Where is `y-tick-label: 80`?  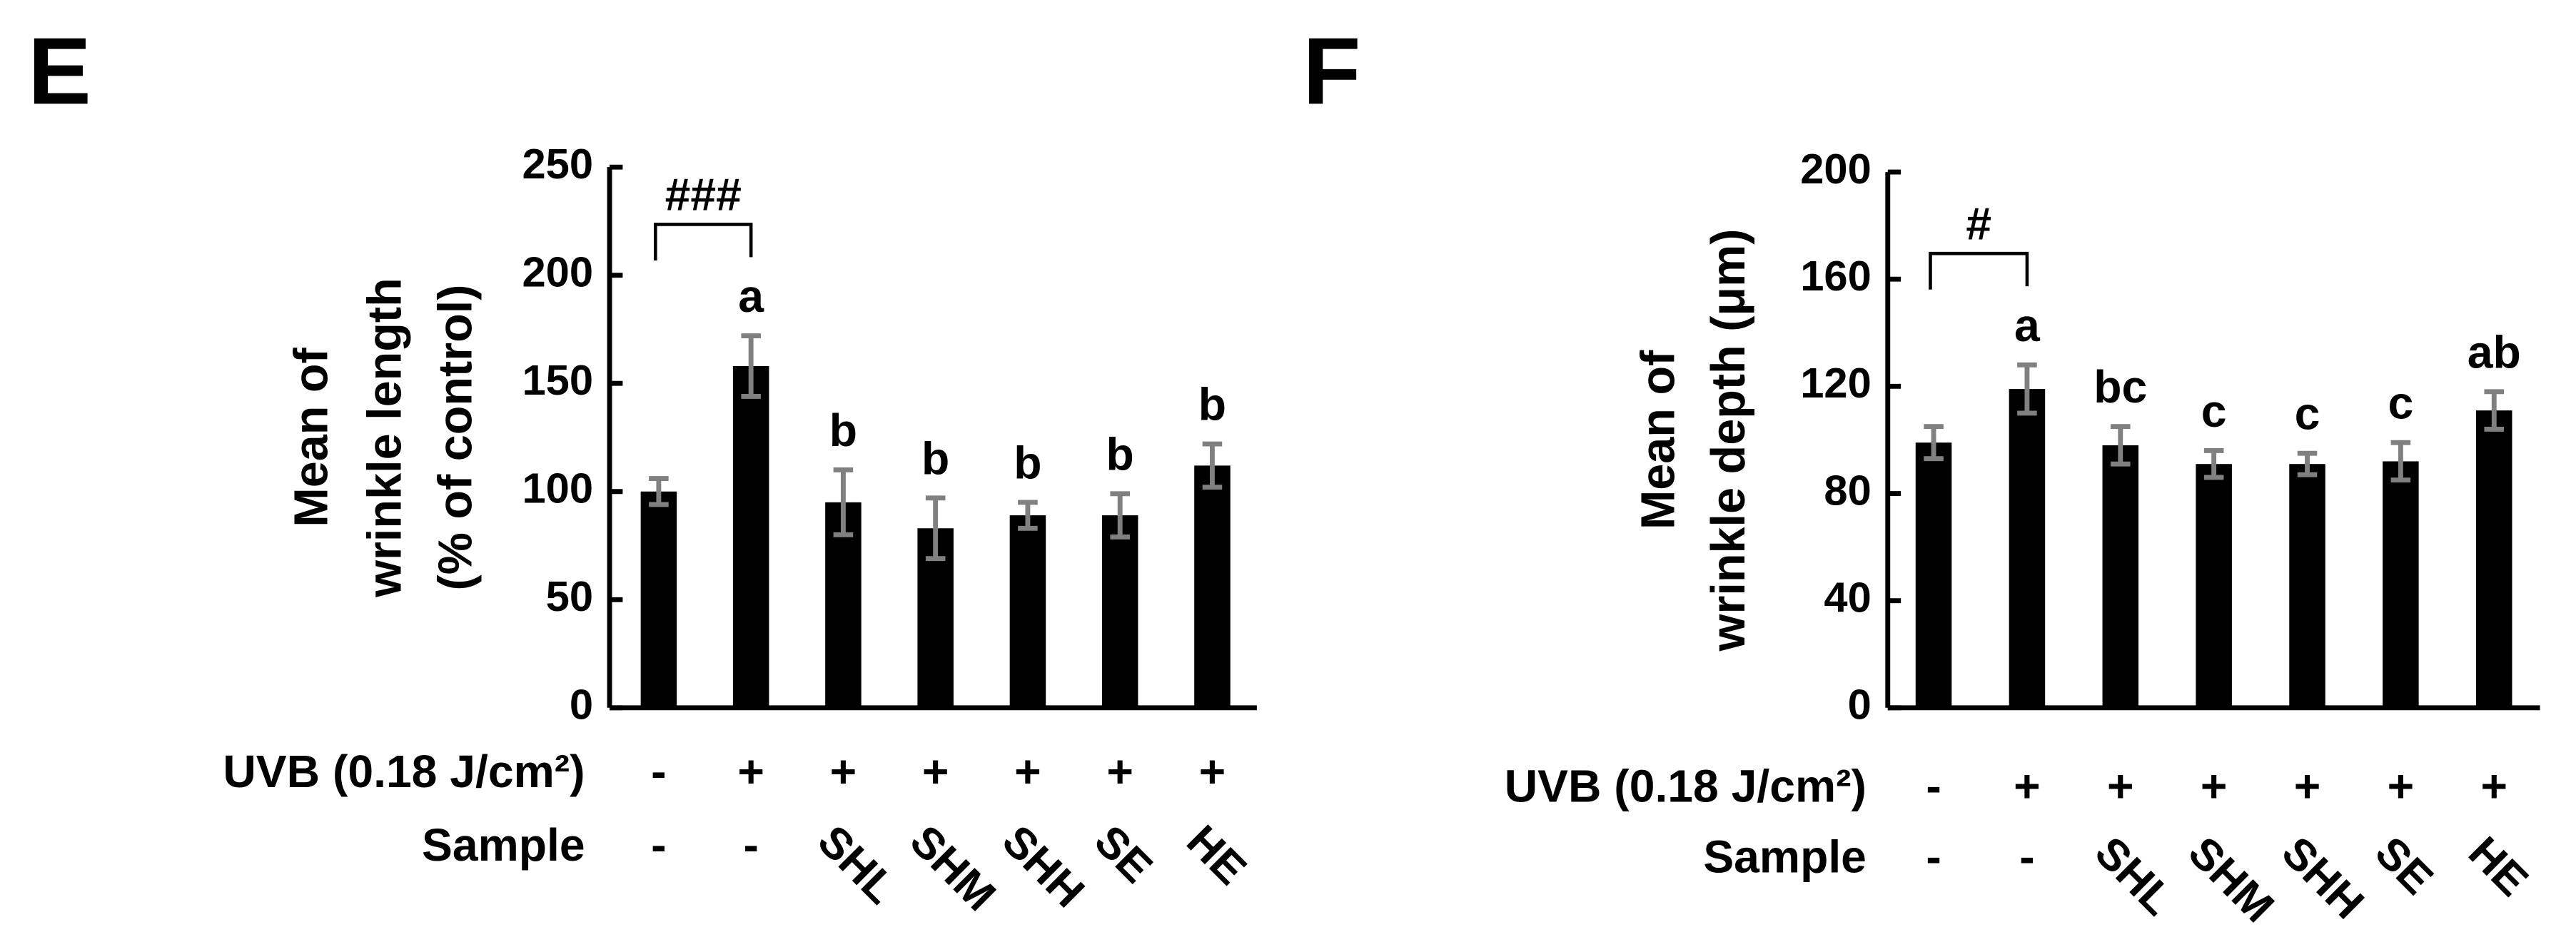
y-tick-label: 80 is located at coordinates (1847, 490).